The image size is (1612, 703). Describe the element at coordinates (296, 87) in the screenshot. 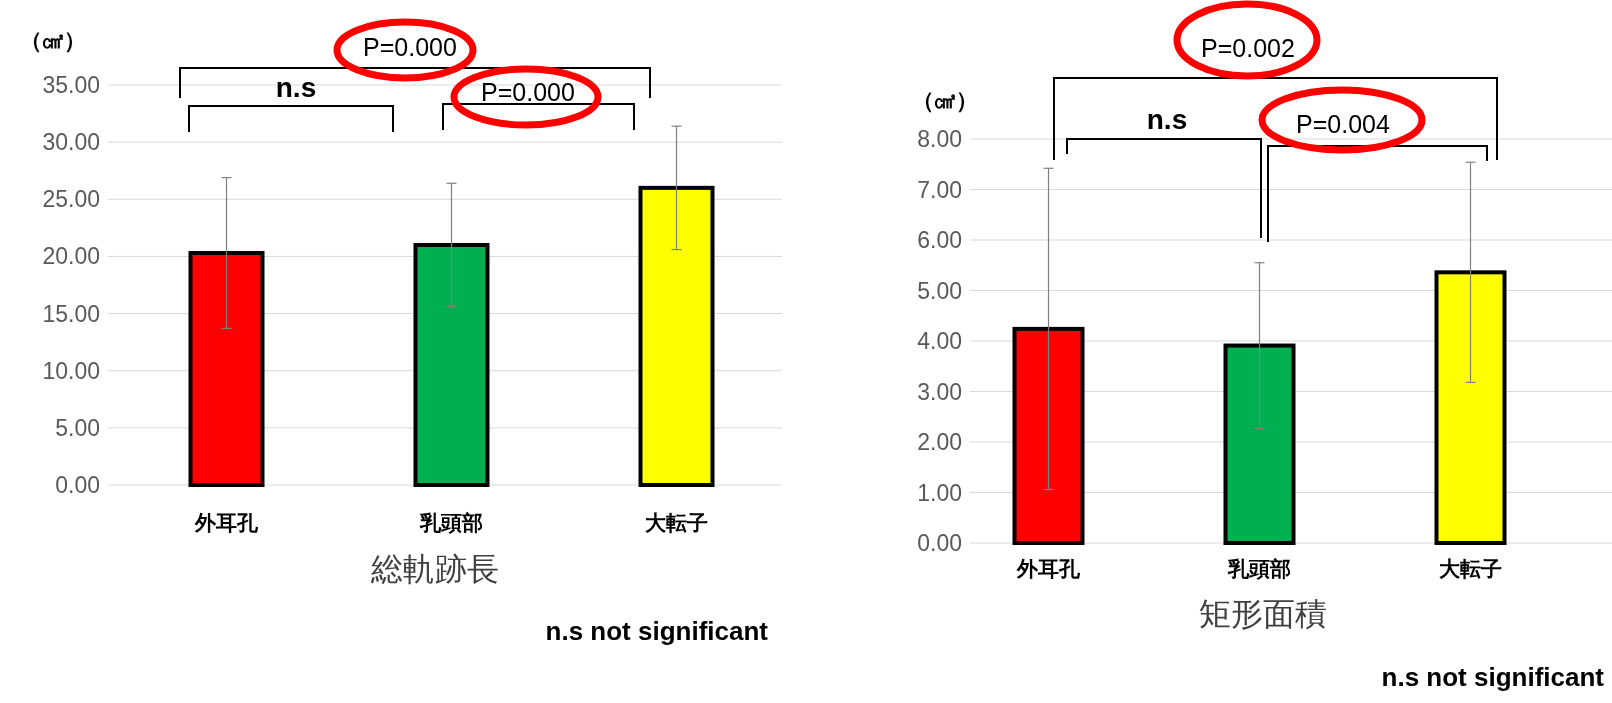

I see `annotation: n.s` at that location.